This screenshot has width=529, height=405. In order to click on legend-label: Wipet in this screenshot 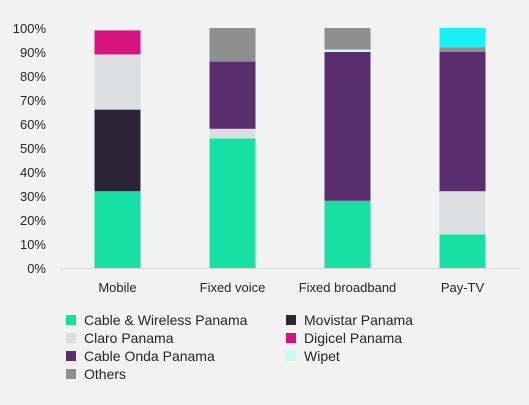, I will do `click(322, 356)`.